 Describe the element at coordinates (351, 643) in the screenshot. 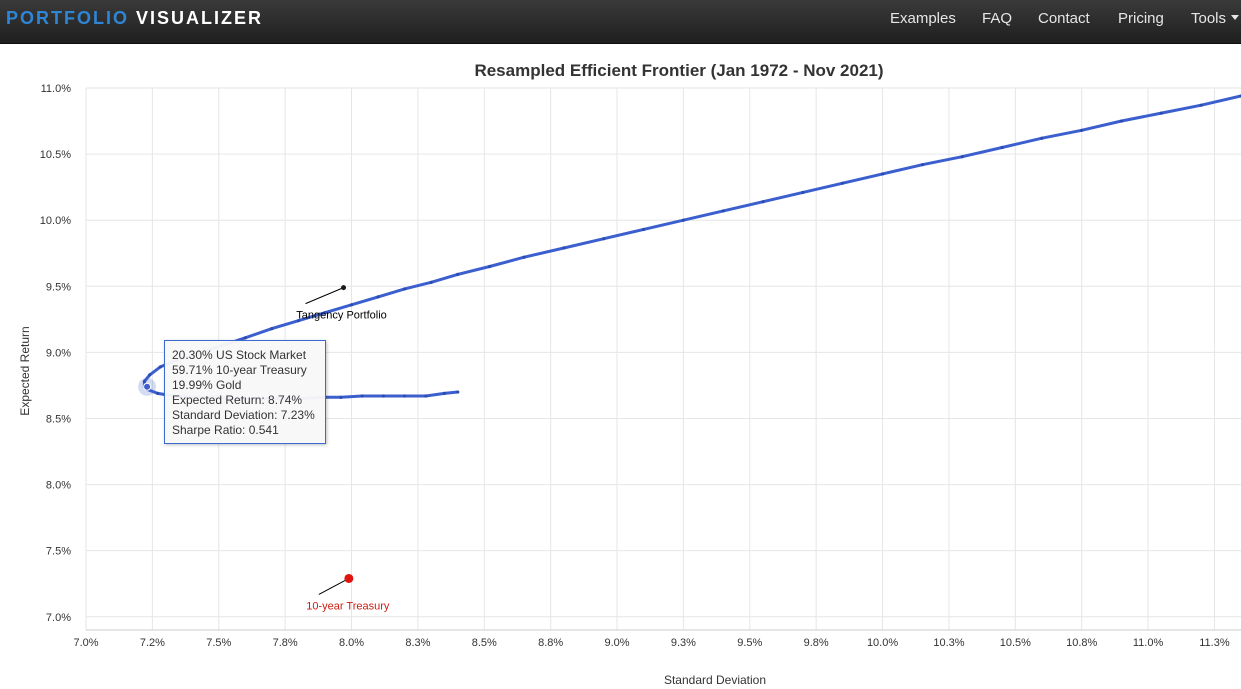

I see `x-tick-label: 8.0%` at that location.